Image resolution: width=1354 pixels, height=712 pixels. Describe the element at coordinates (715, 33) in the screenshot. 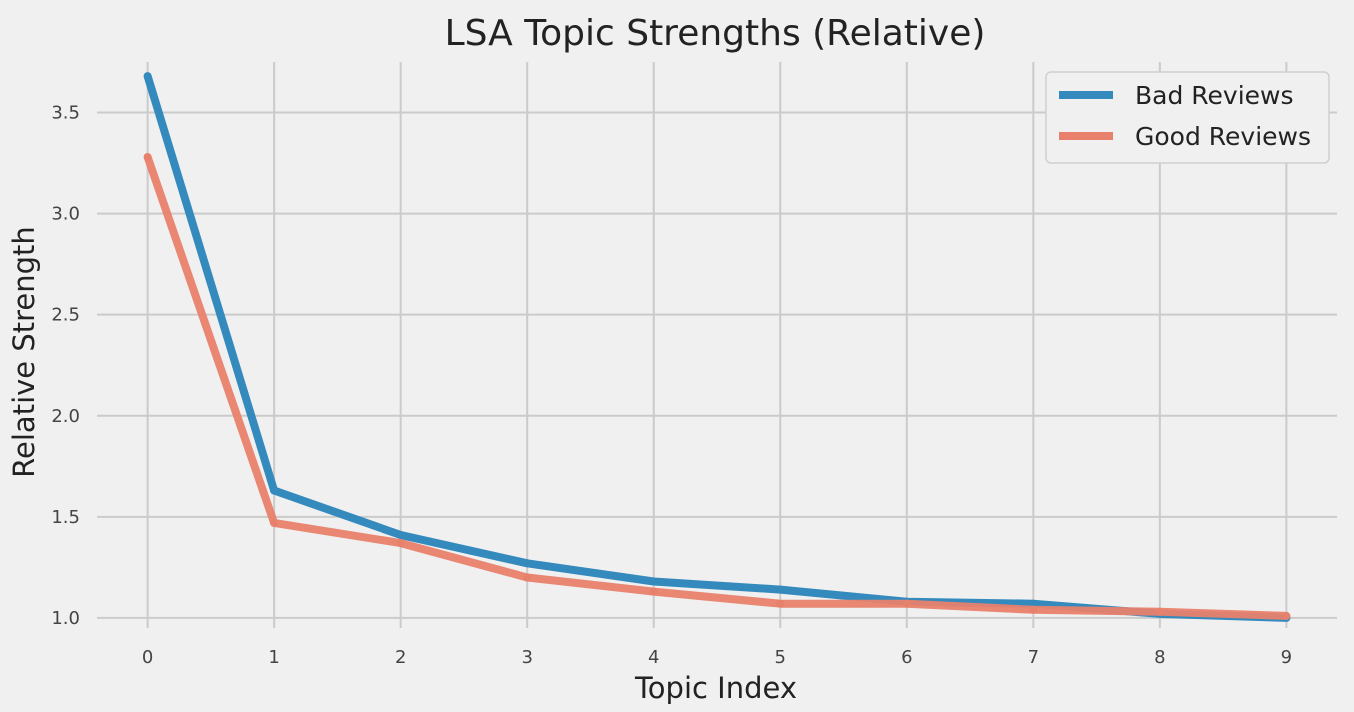

I see `chart-title: LSA Topic Strengths (Relative)` at that location.